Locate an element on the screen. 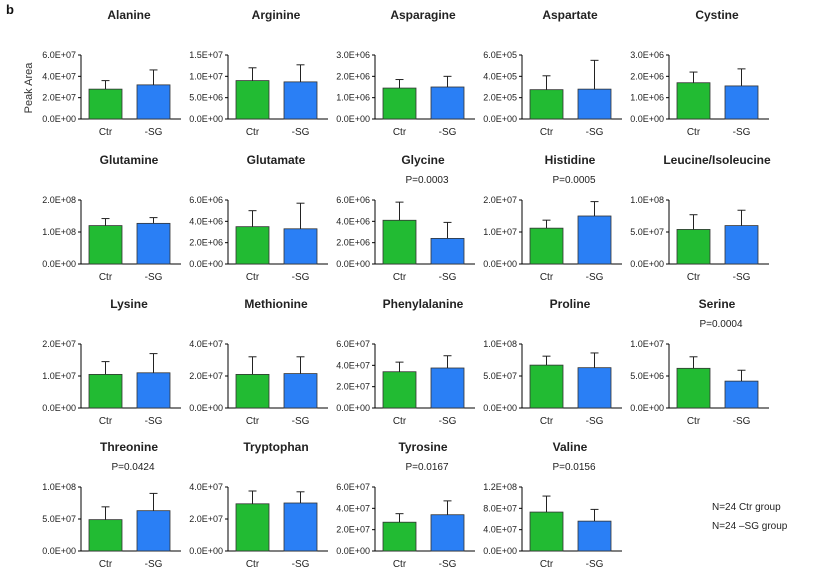 The image size is (815, 575). valine-bar-ctr is located at coordinates (546, 531).